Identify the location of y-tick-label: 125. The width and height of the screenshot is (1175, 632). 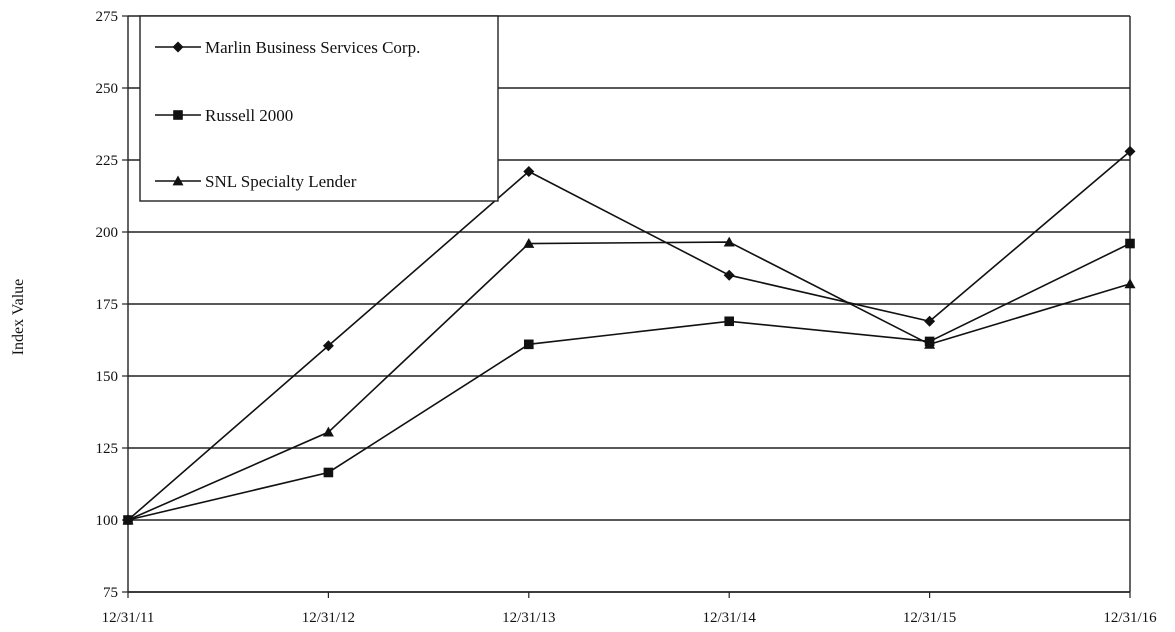
(107, 449).